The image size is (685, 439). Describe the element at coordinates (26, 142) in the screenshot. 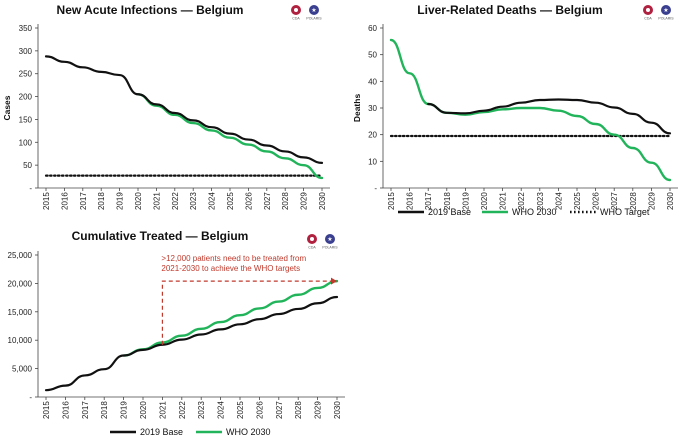

I see `y-tick-label: 100` at that location.